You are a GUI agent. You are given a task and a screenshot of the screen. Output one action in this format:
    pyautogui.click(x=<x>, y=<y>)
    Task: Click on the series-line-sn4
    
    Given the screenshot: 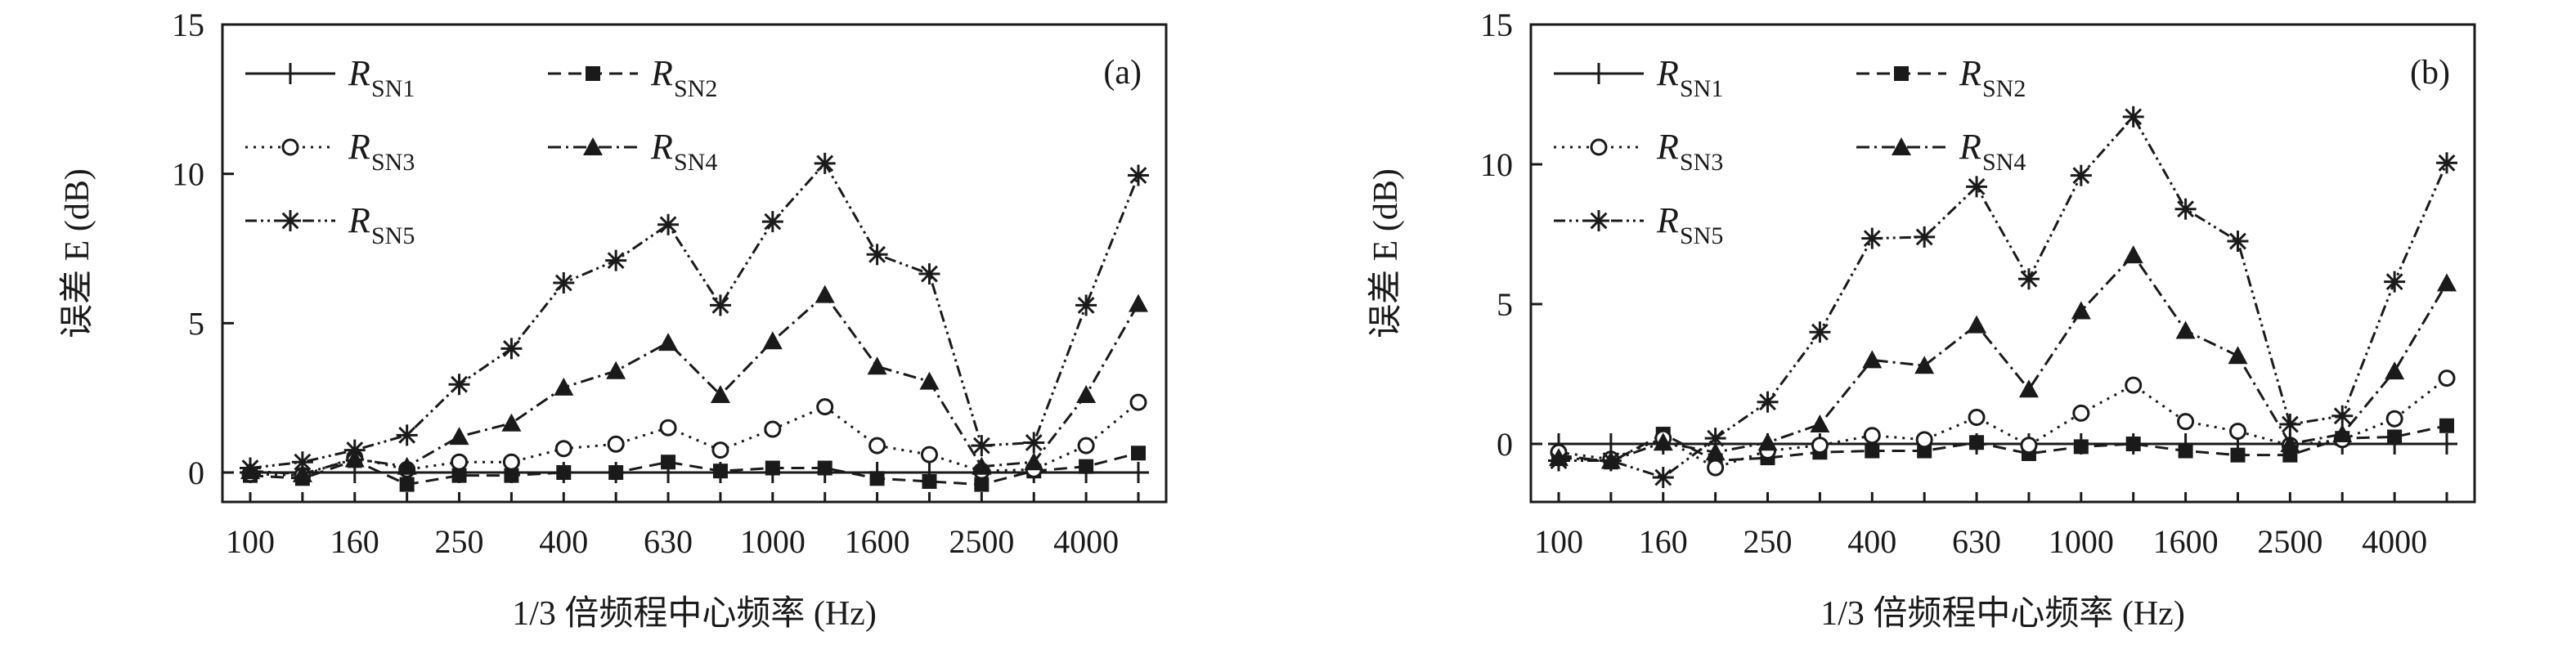 What is the action you would take?
    pyautogui.click(x=2003, y=358)
    